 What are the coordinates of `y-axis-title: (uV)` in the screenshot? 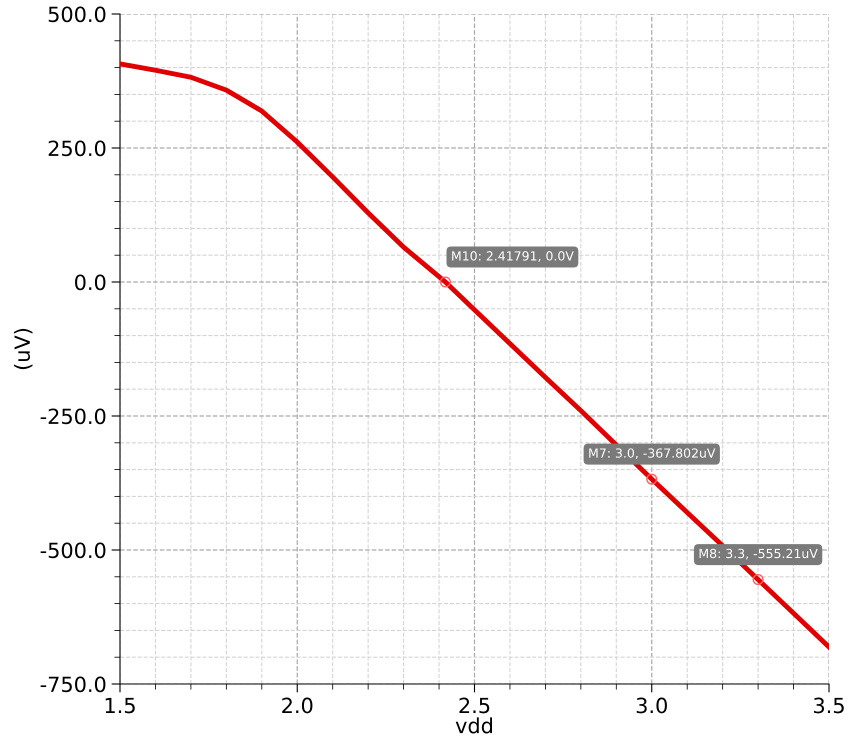 It's located at (23, 349).